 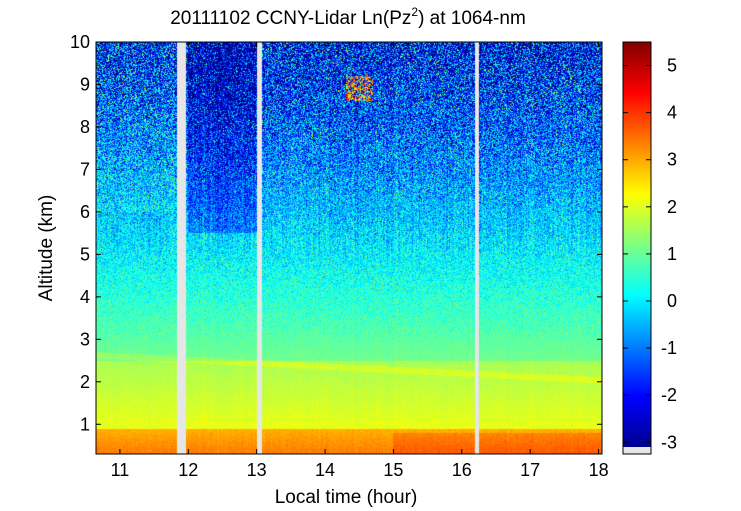 I want to click on chart-title: 20111102 CCNY-Lidar Ln(Pz2) at 1064-nm, so click(x=348, y=17).